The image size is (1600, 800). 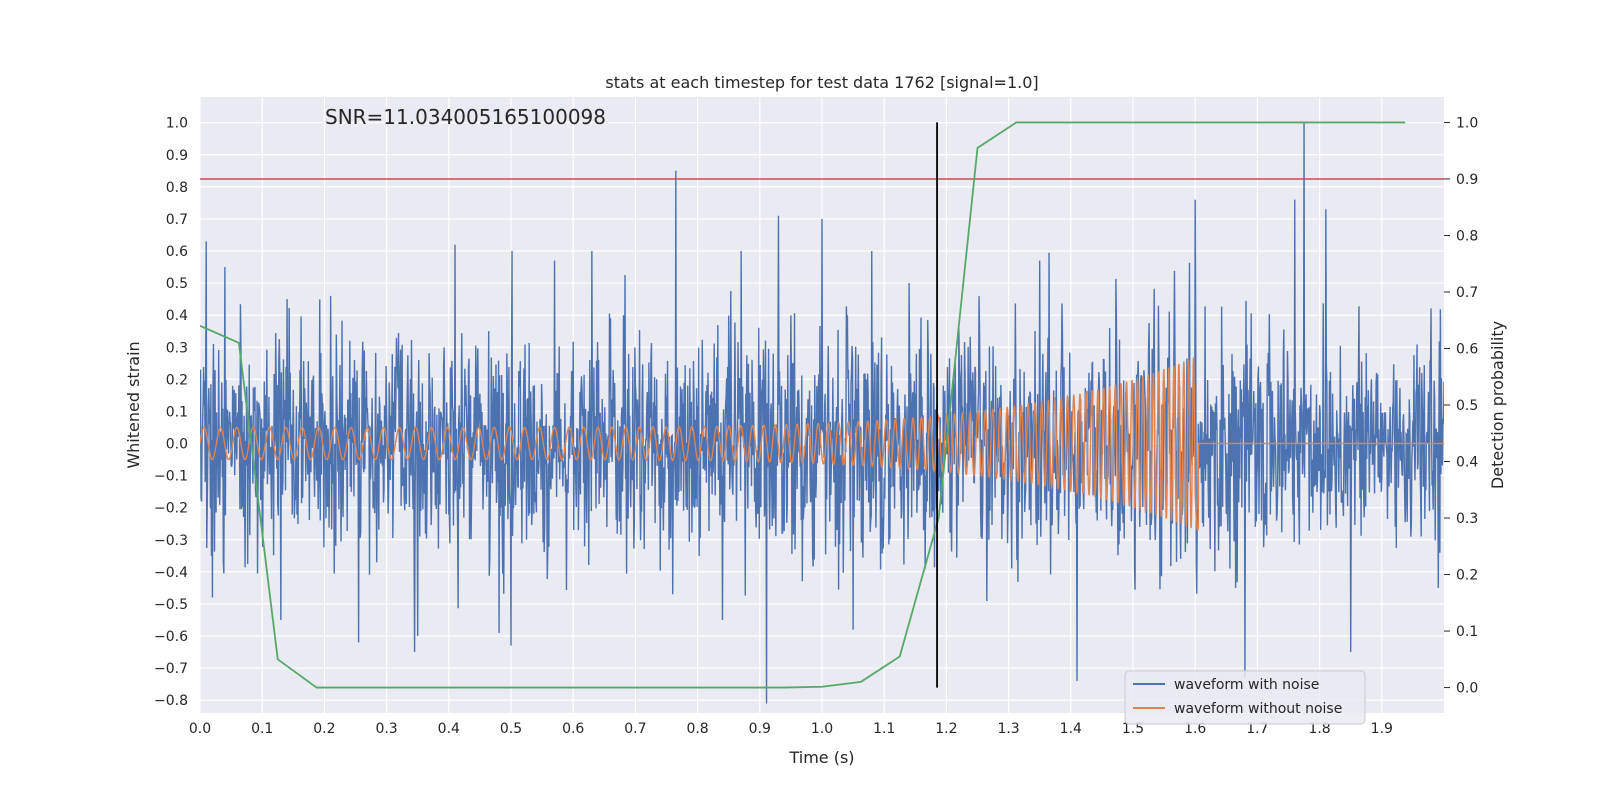 I want to click on left-y-tick-label: 0.3, so click(x=177, y=348).